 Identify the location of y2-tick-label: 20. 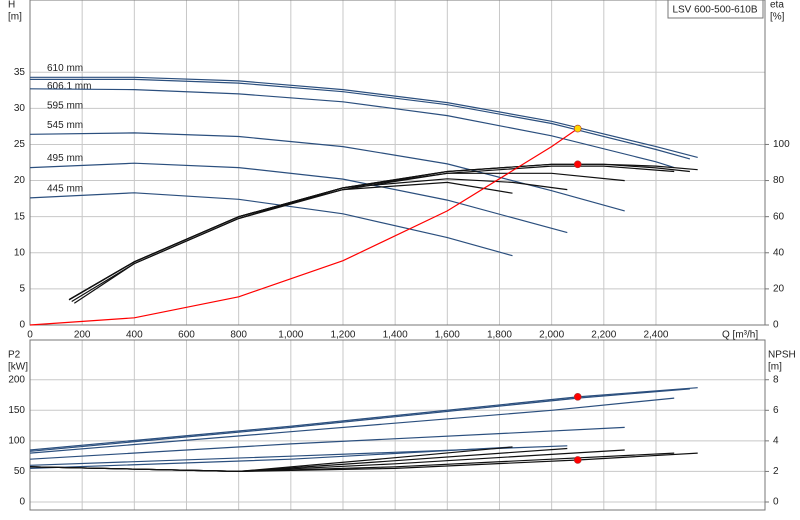
(779, 289).